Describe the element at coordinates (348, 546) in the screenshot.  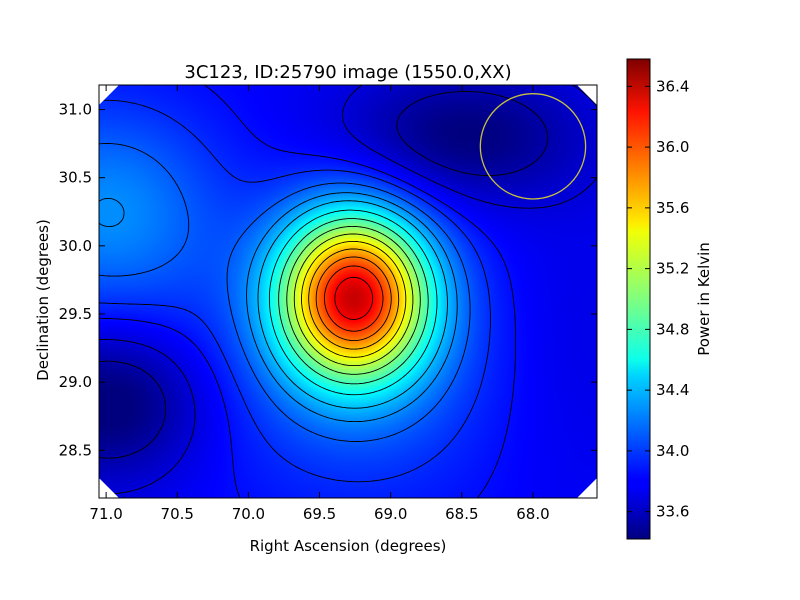
I see `x-axis-label: Right Ascension (degrees)` at that location.